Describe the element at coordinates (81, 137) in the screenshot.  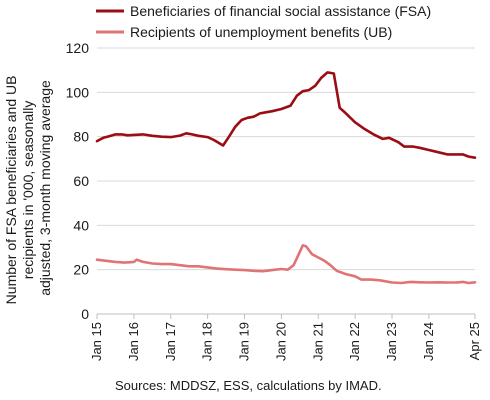
I see `y-tick-label: 80` at that location.